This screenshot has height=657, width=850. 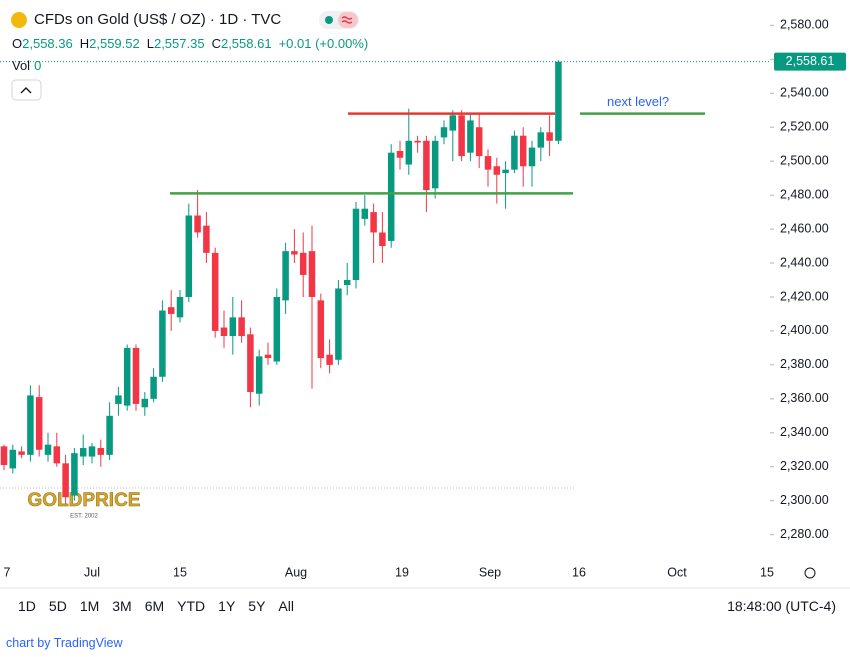 What do you see at coordinates (767, 572) in the screenshot?
I see `x-tick-label: 15` at bounding box center [767, 572].